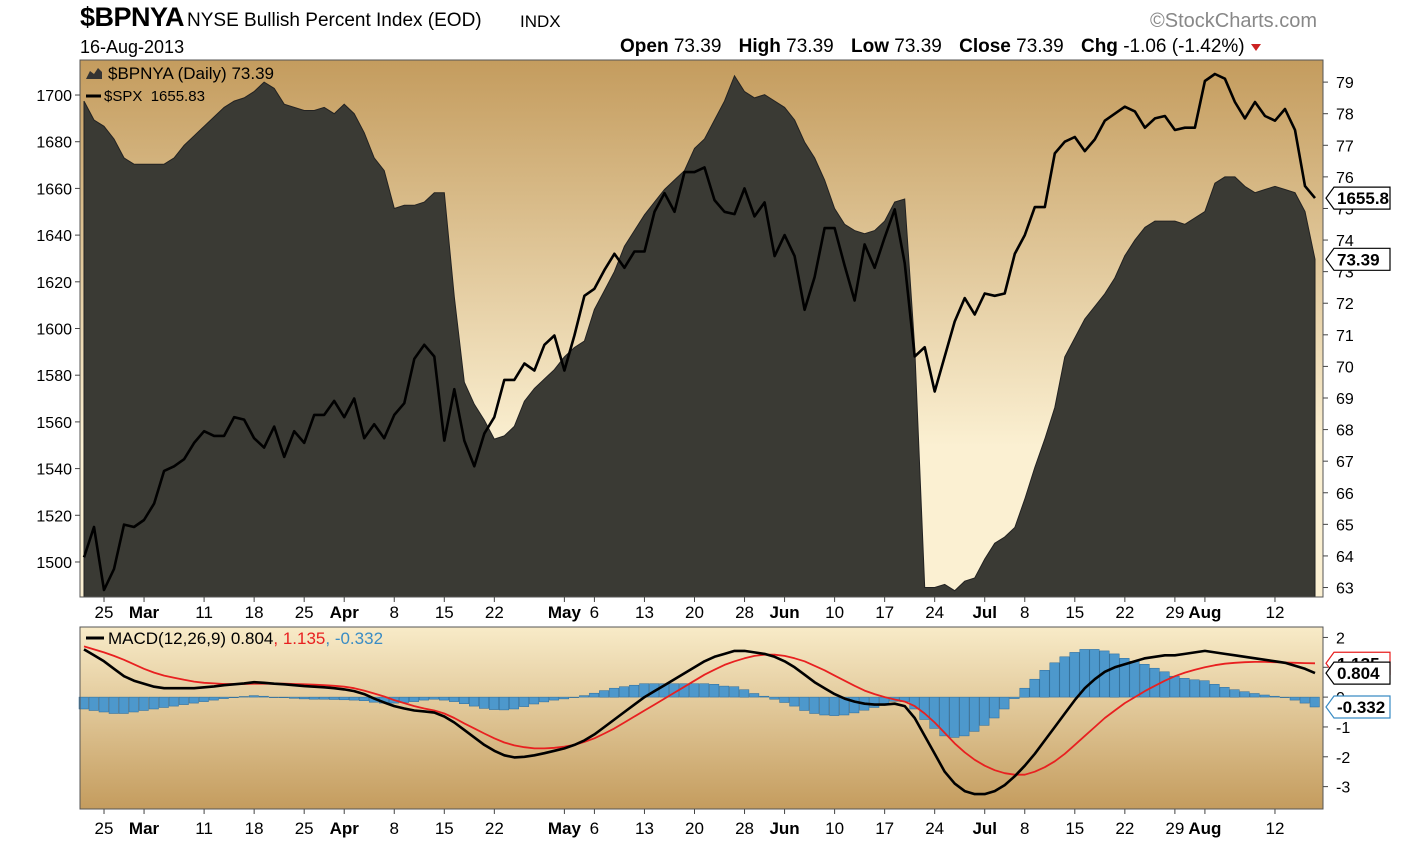  I want to click on x-tick-label: 25, so click(304, 612).